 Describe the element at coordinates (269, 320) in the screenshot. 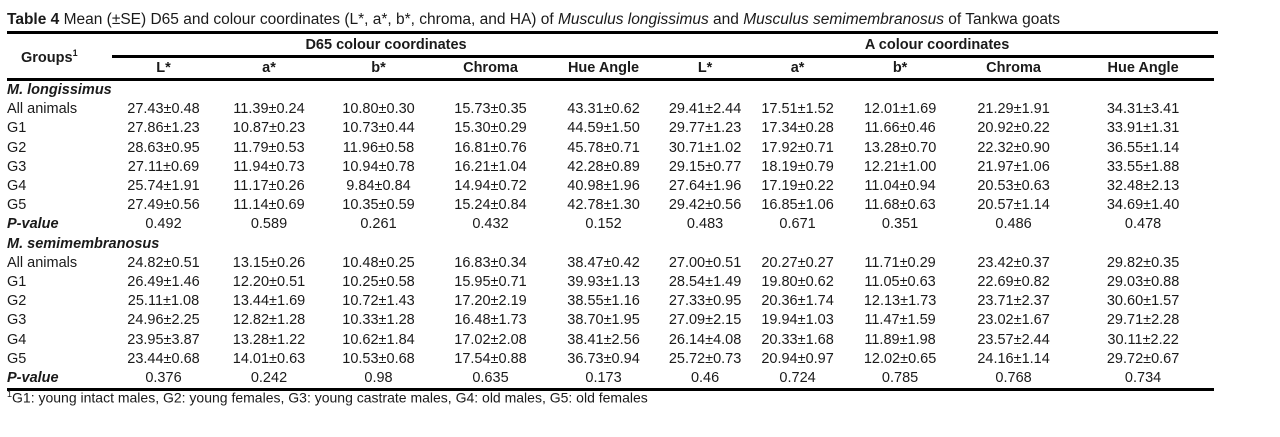

I see `value-cell: 12.82±1.28` at that location.